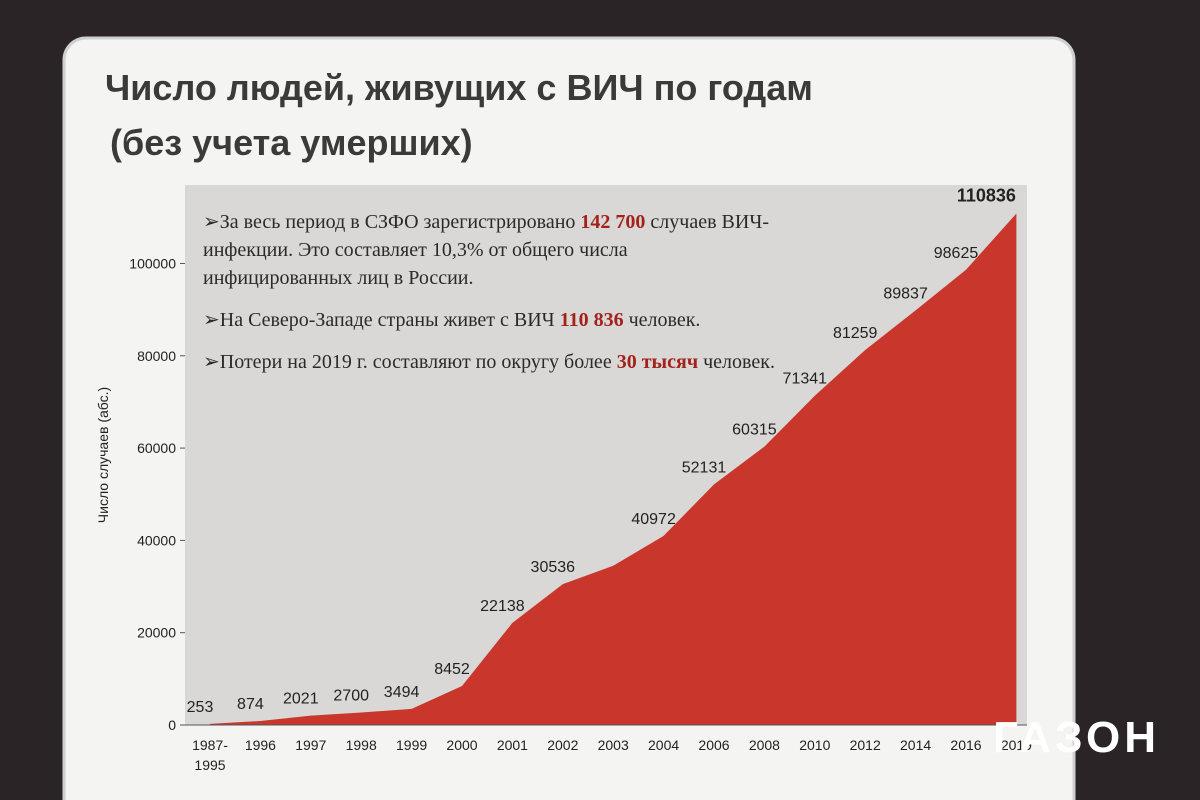  I want to click on x-tick-label: 2002, so click(562, 745).